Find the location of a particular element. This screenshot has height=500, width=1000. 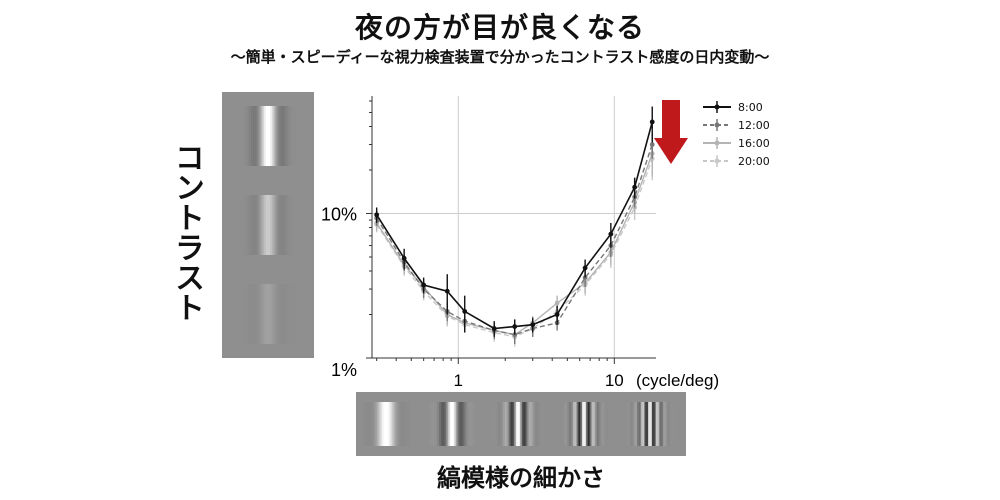

legend-item-20: 20:00 is located at coordinates (757, 161).